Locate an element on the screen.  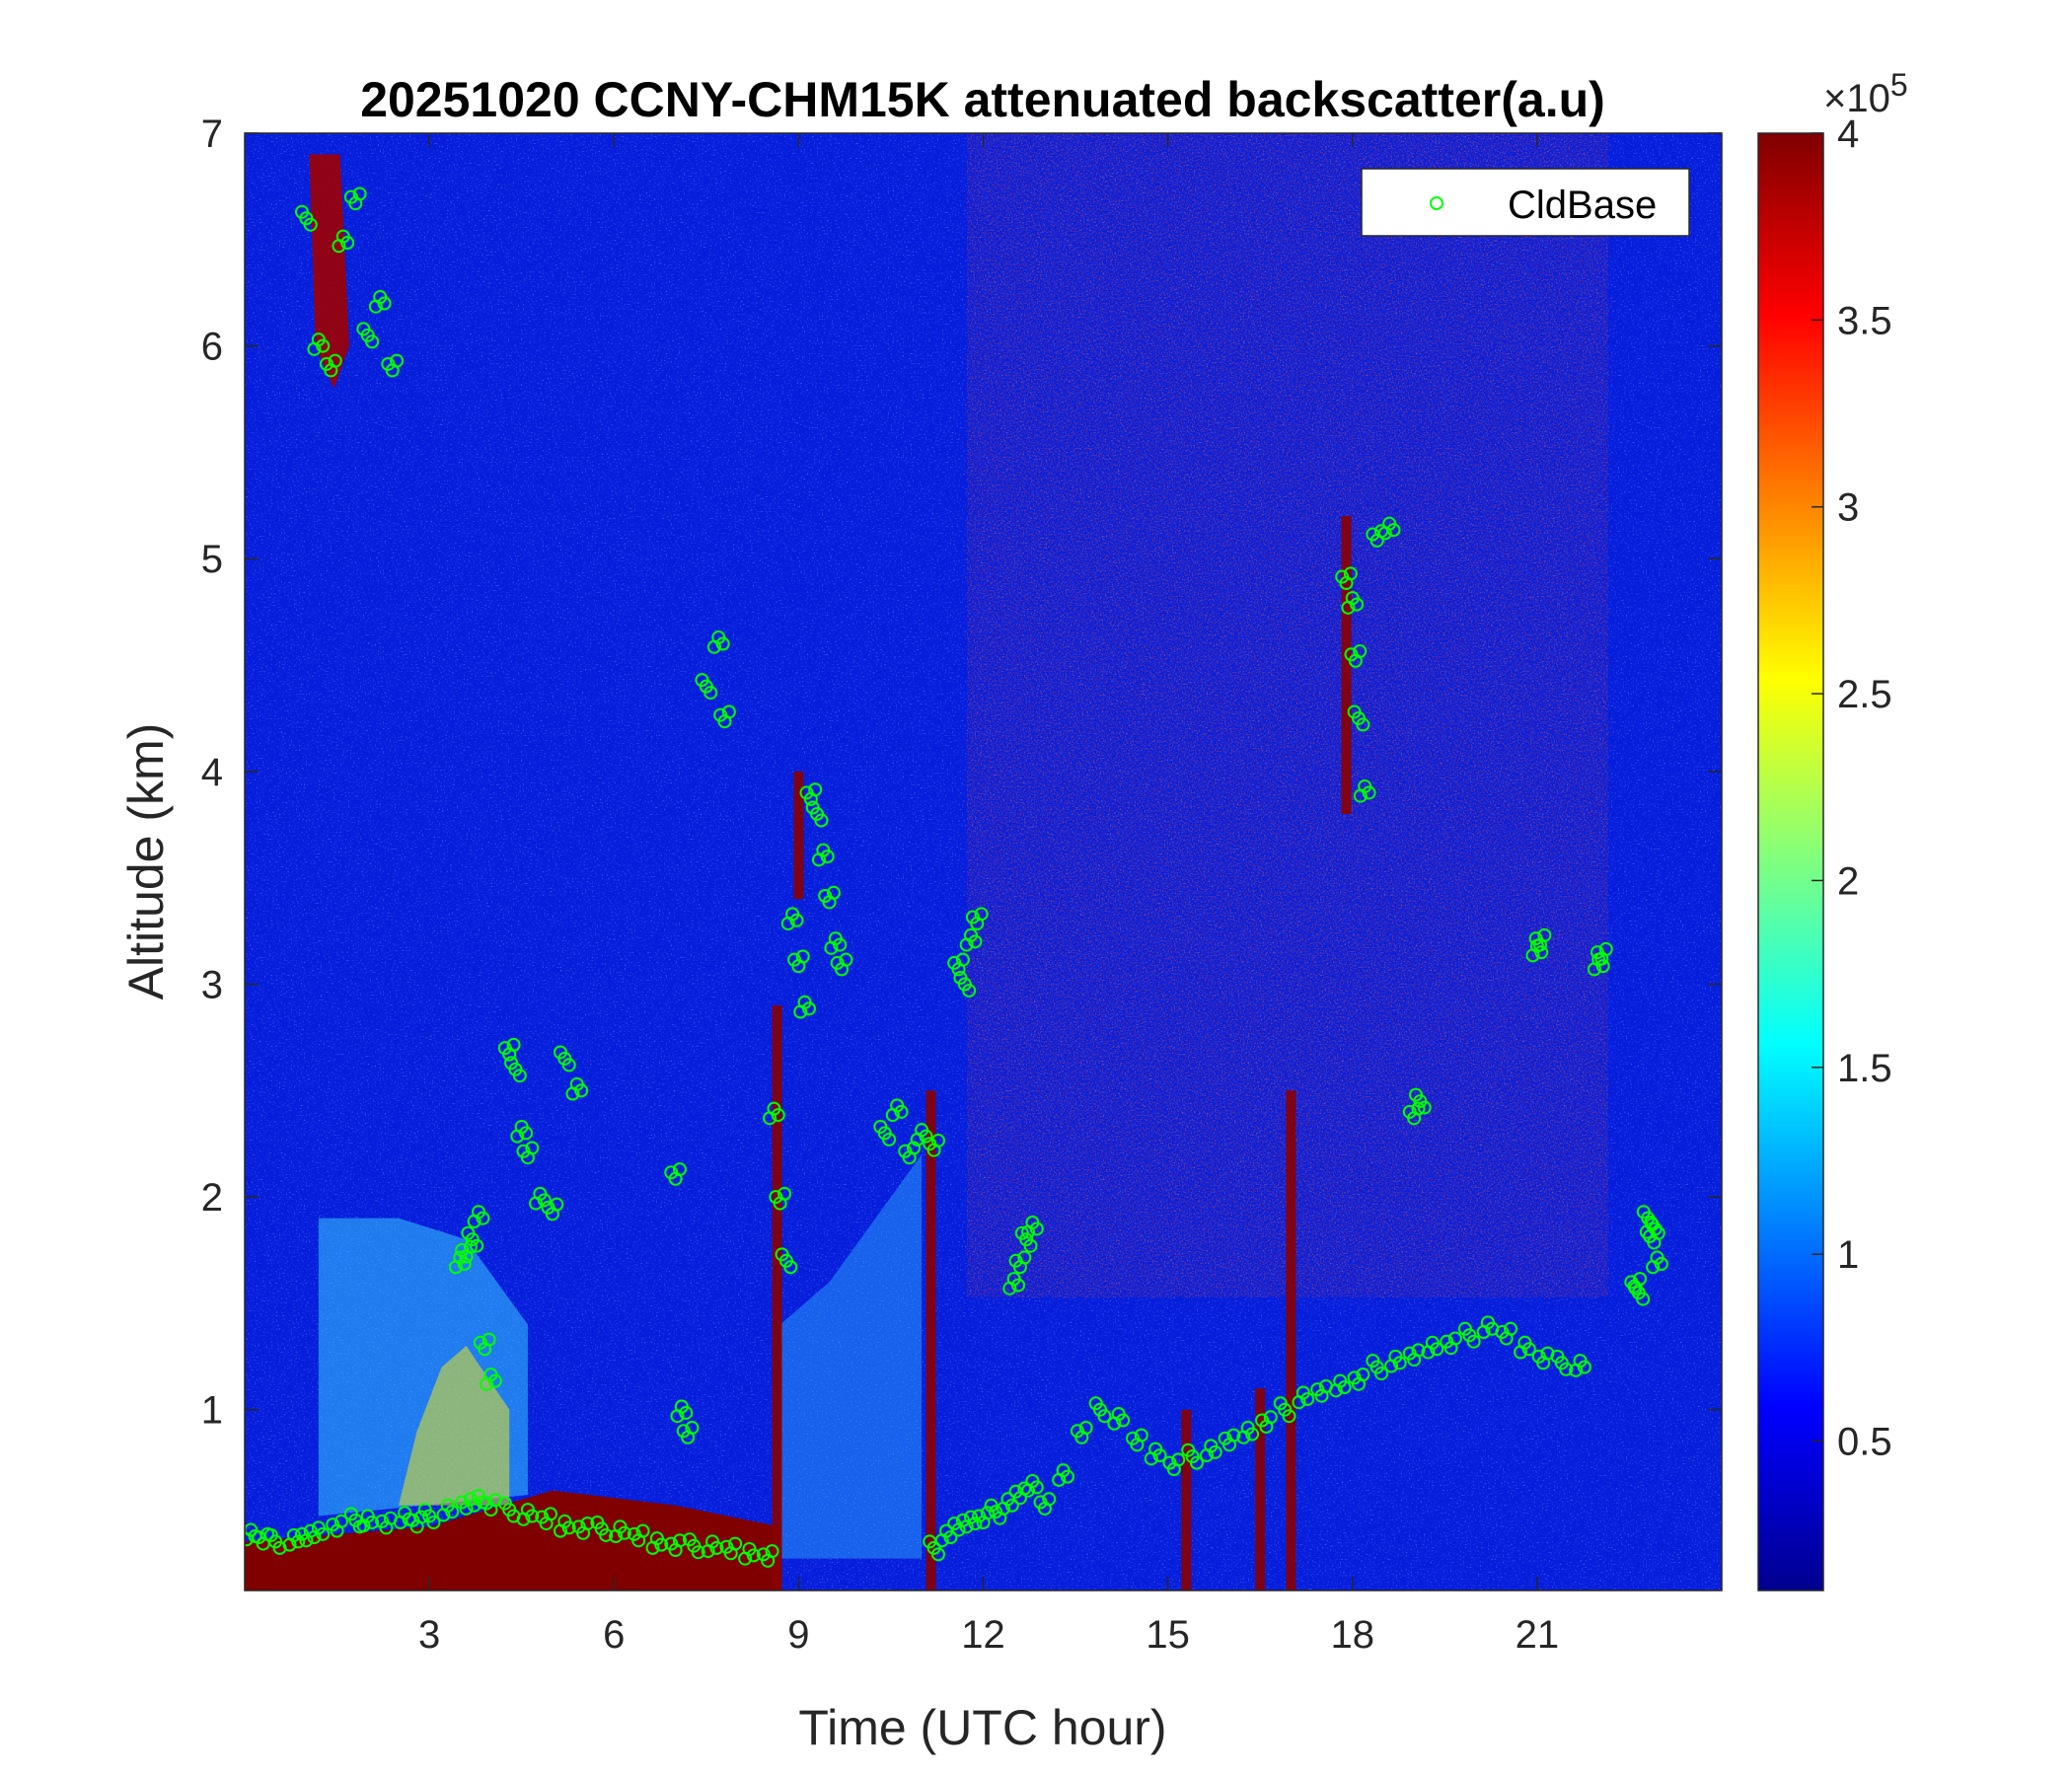
x-axis-label: Time (UTC hour) is located at coordinates (982, 1728).